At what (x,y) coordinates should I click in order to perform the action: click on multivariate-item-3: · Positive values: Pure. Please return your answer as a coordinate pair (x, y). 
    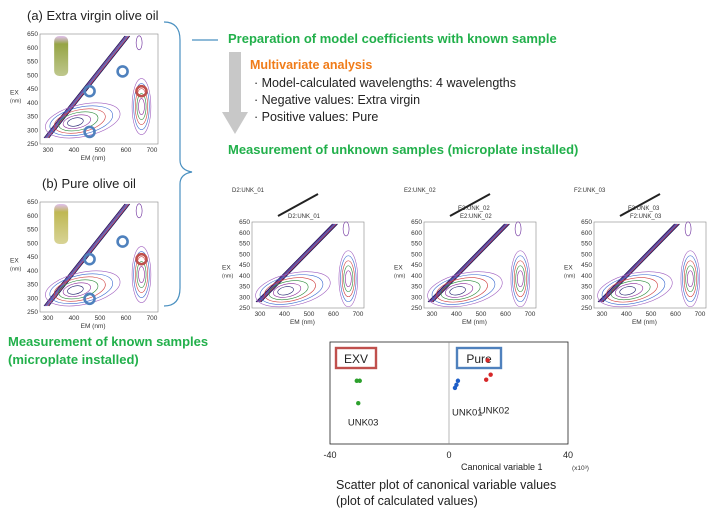
    Looking at the image, I should click on (316, 117).